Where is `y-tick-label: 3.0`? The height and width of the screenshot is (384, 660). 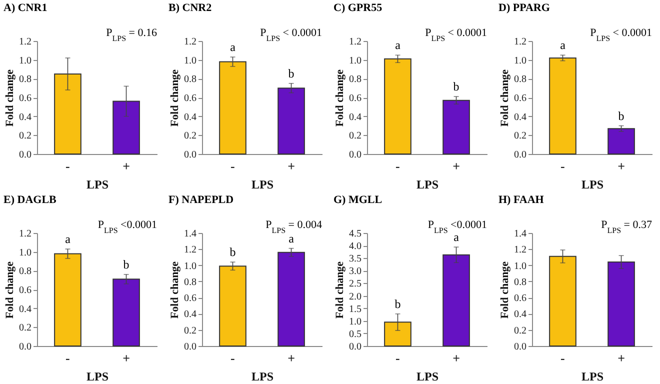 y-tick-label: 3.0 is located at coordinates (355, 272).